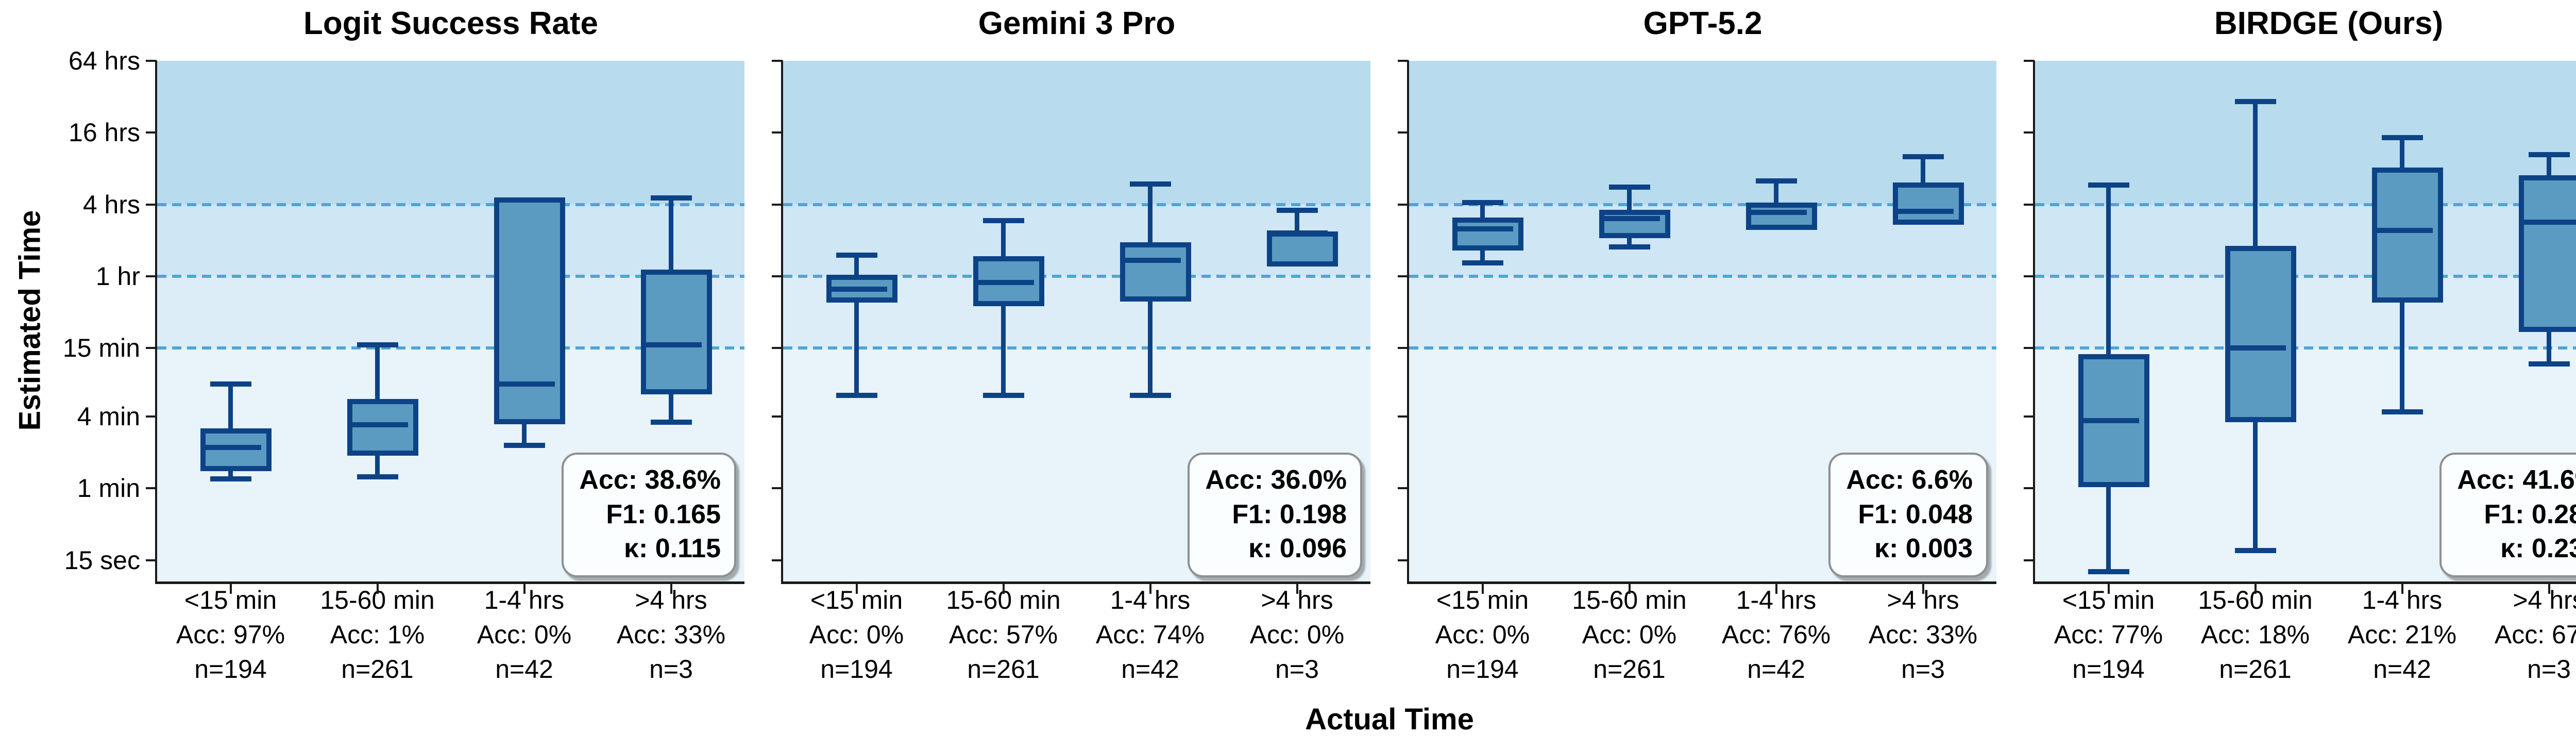 This screenshot has height=749, width=2576. I want to click on stats-acc: Acc: 38.6%, so click(650, 480).